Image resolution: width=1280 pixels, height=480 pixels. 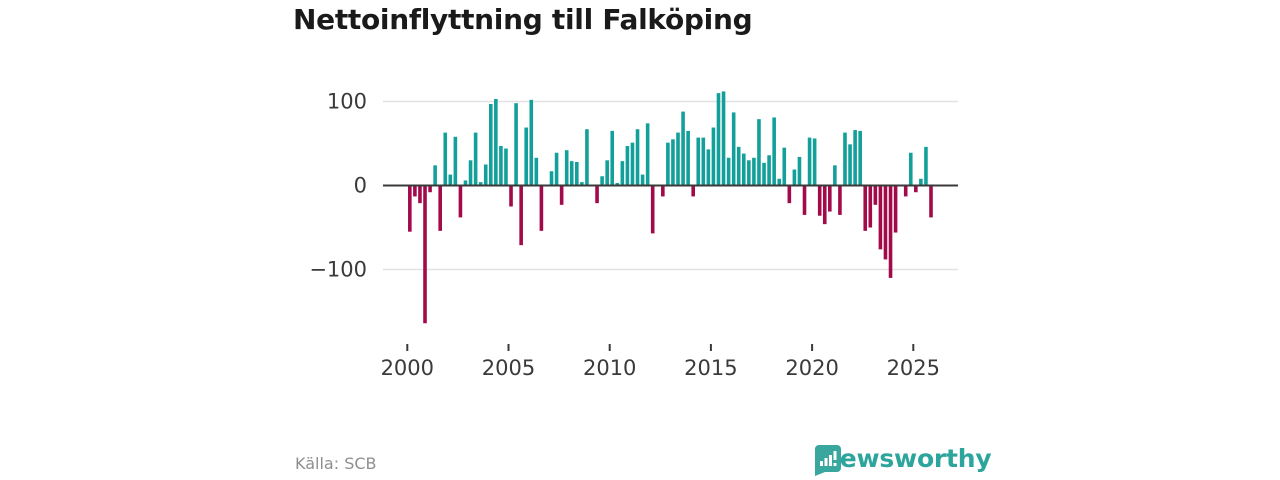 What do you see at coordinates (347, 102) in the screenshot?
I see `y-axis-tick-label: 100` at bounding box center [347, 102].